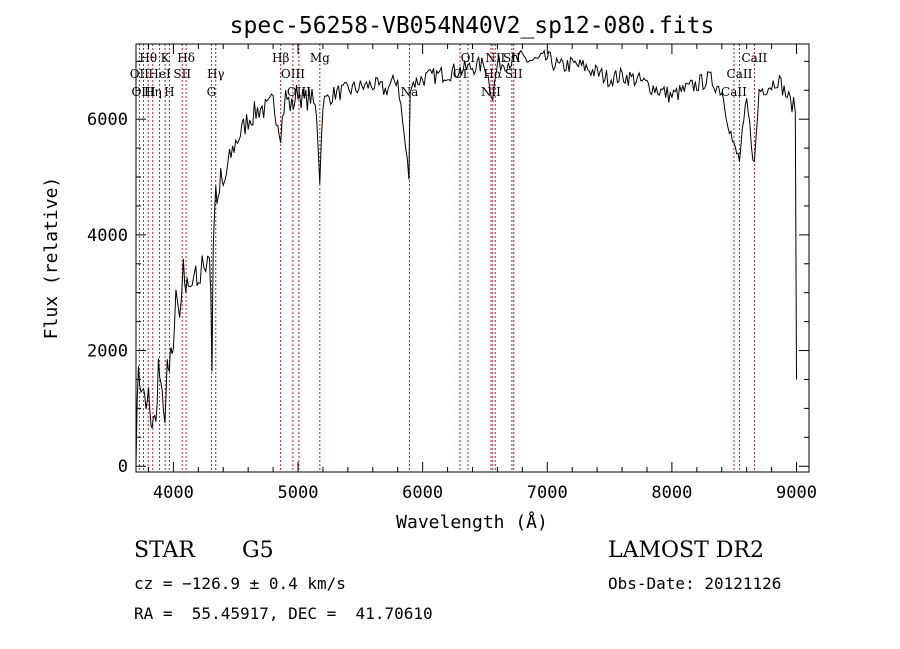 Image resolution: width=900 pixels, height=649 pixels. Describe the element at coordinates (148, 58) in the screenshot. I see `line-label: Hθ` at that location.